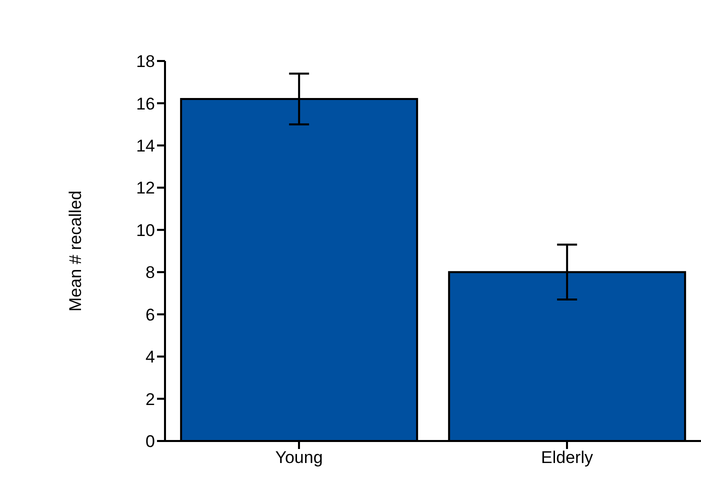 The height and width of the screenshot is (486, 701). I want to click on y-tick-label: 2, so click(150, 399).